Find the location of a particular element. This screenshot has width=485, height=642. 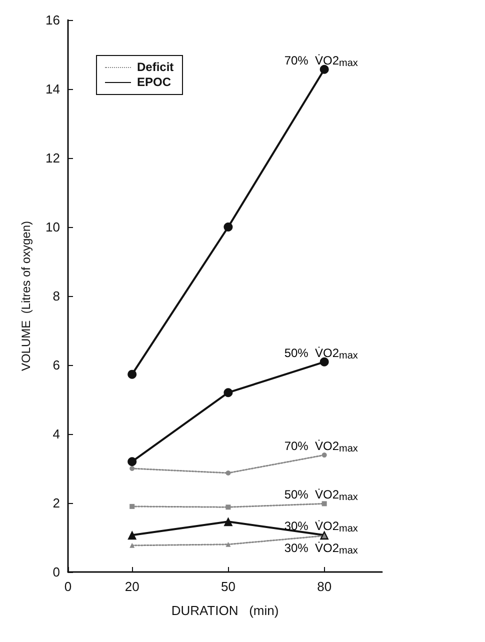

y-tick-label: 10 is located at coordinates (53, 227).